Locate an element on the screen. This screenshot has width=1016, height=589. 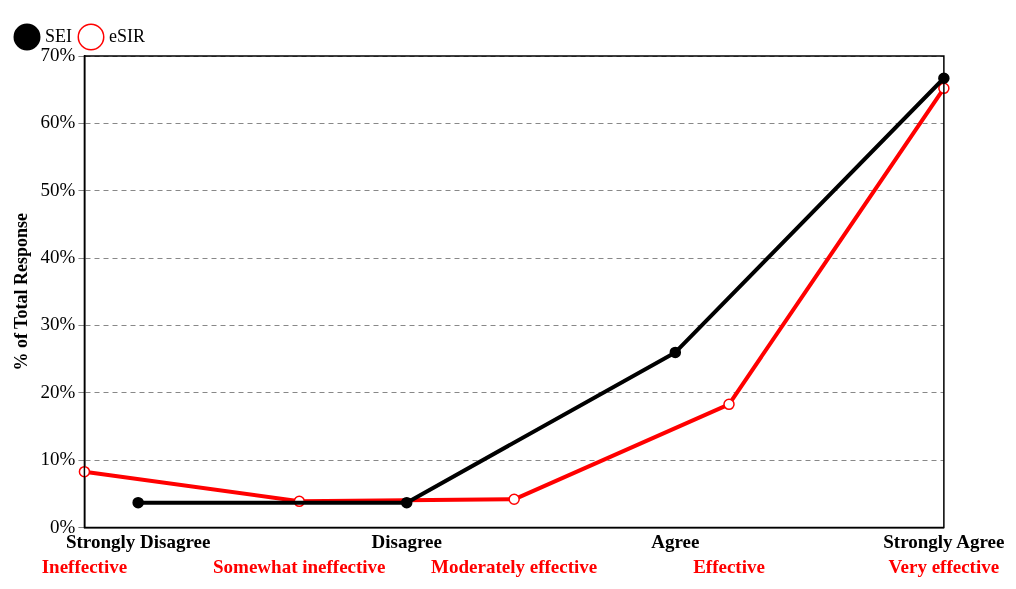
y-tick-label: 30% is located at coordinates (58, 324).